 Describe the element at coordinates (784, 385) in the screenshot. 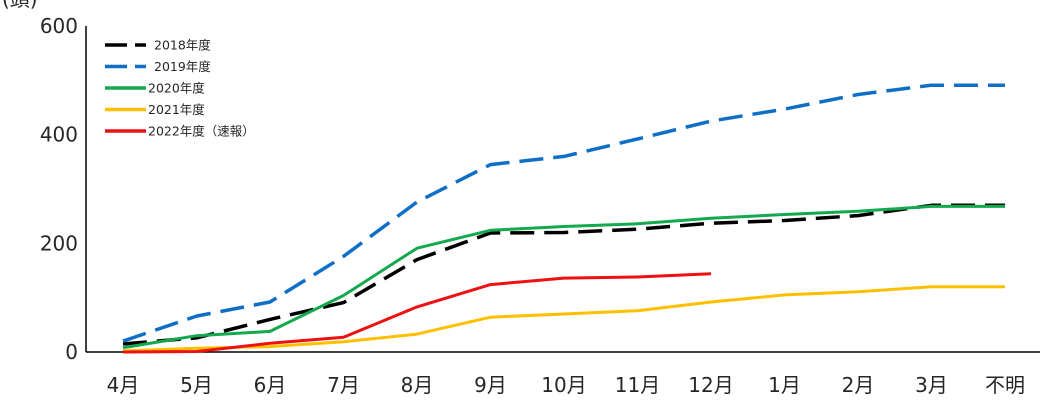

I see `x-tick-label: 1月` at that location.